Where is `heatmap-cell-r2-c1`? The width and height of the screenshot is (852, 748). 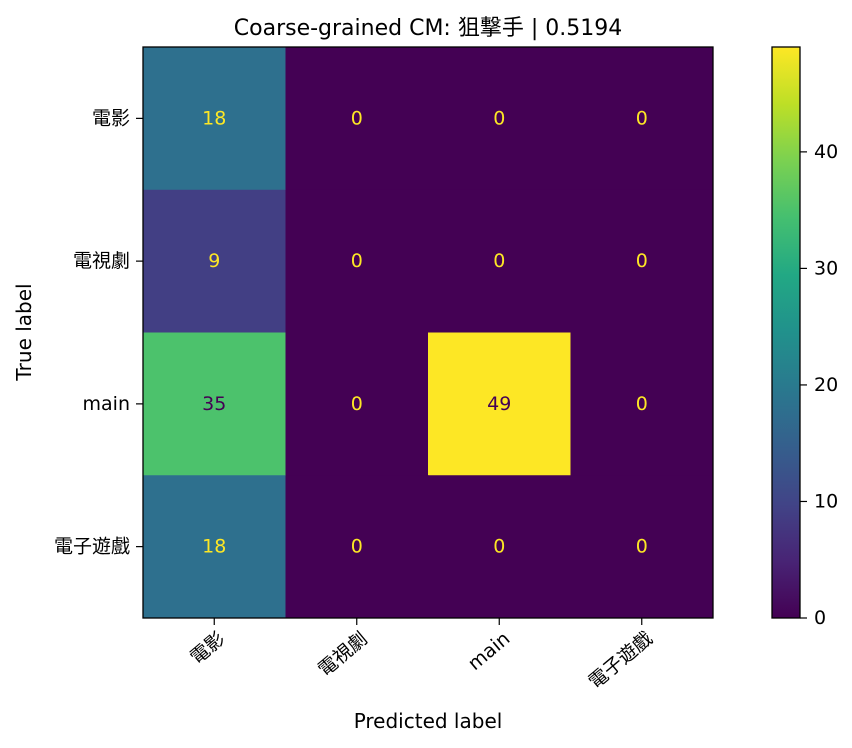 heatmap-cell-r2-c1 is located at coordinates (357, 404).